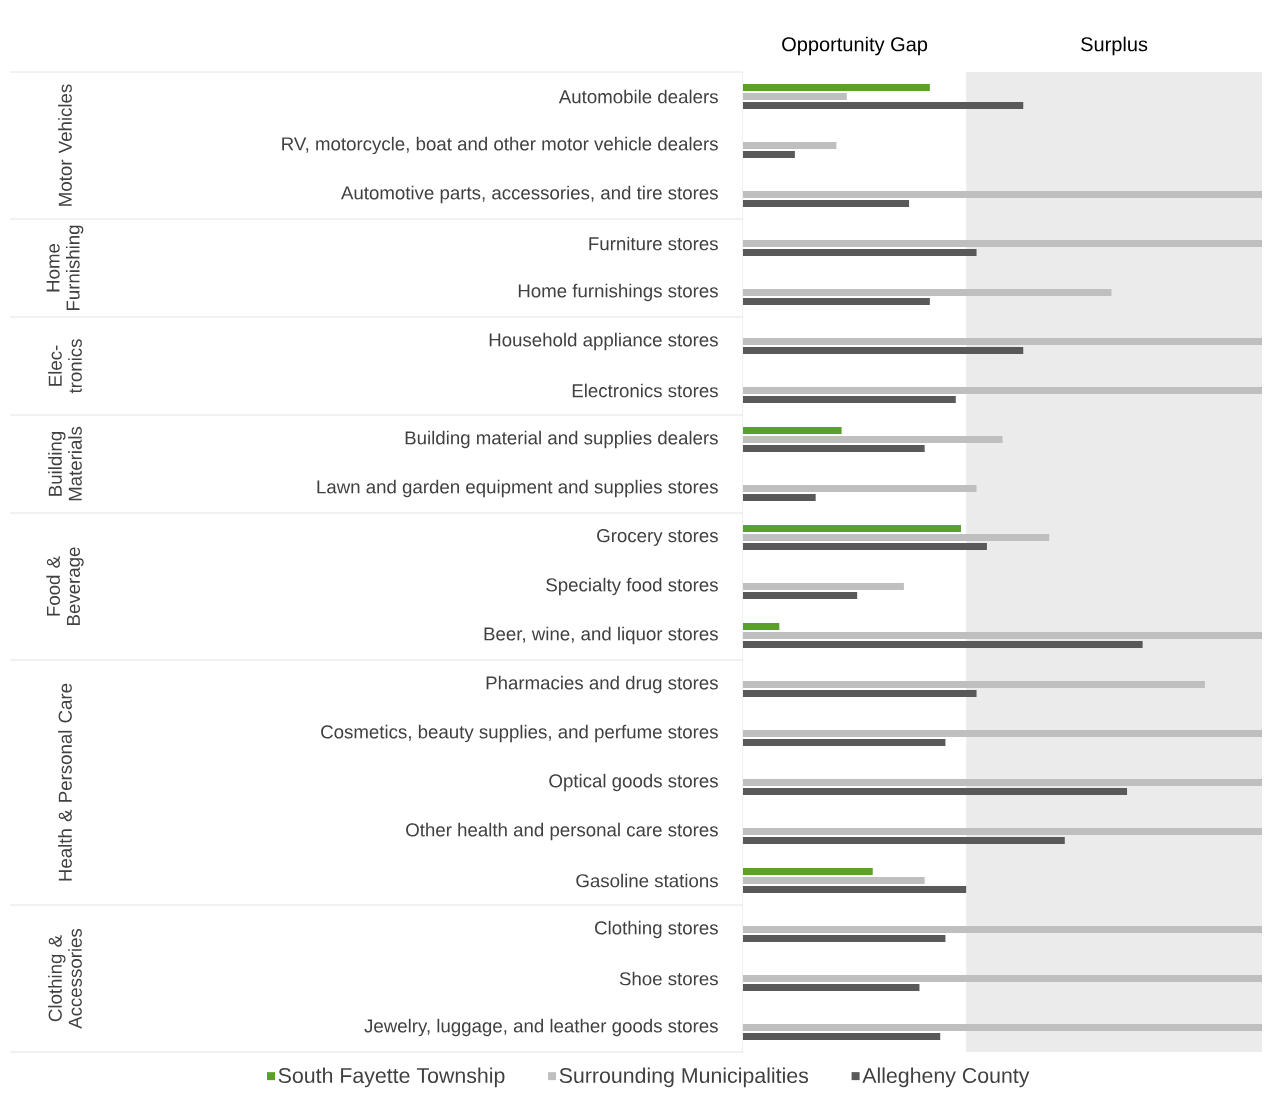  What do you see at coordinates (519, 733) in the screenshot?
I see `y-tick-label: Cosmetics, beauty supplies, and perfume stores` at bounding box center [519, 733].